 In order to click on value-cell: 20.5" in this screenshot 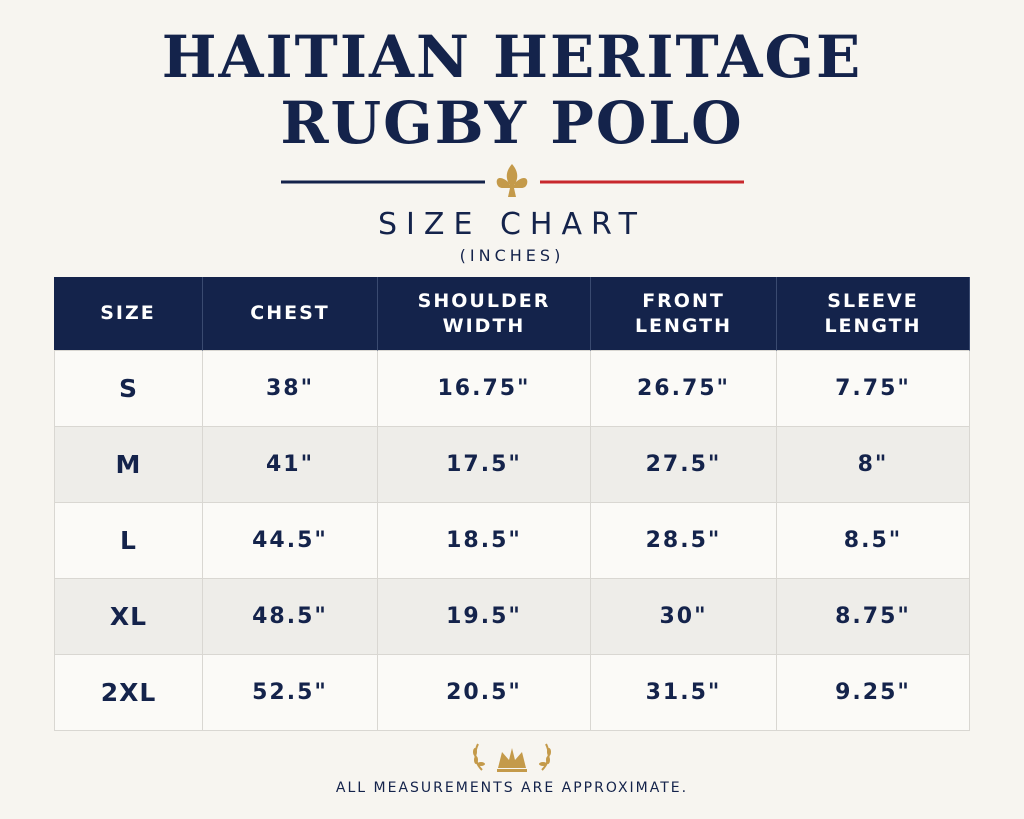, I will do `click(484, 693)`.